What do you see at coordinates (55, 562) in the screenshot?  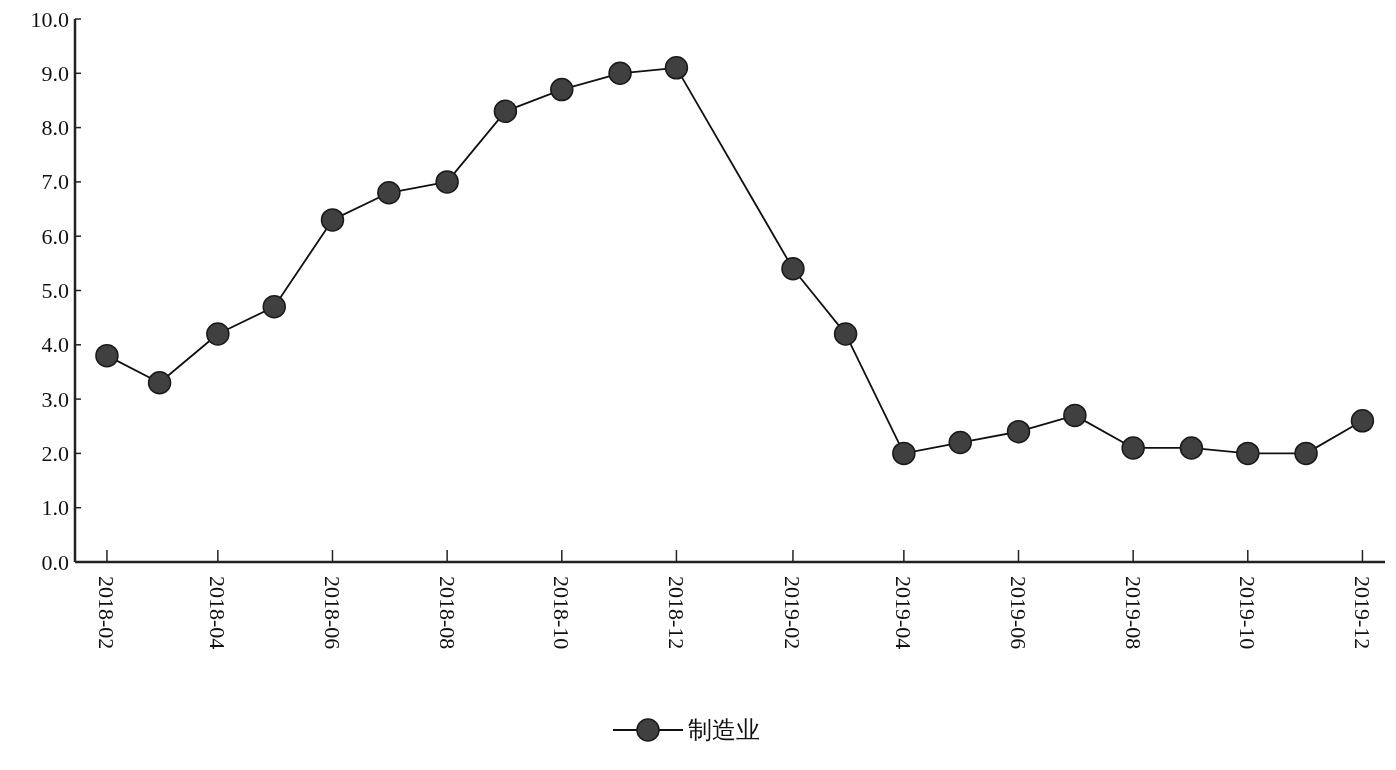 I see `y-tick-label: 0.0` at bounding box center [55, 562].